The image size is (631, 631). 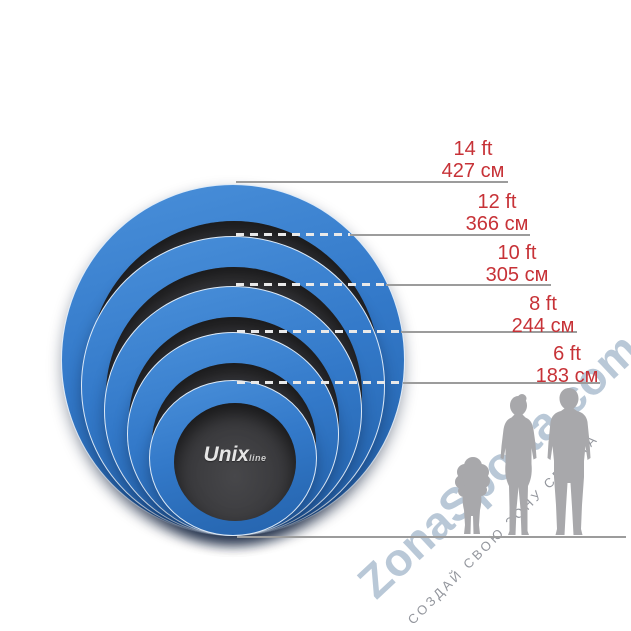 I want to click on unix-brand-text: Unix, so click(x=226, y=454).